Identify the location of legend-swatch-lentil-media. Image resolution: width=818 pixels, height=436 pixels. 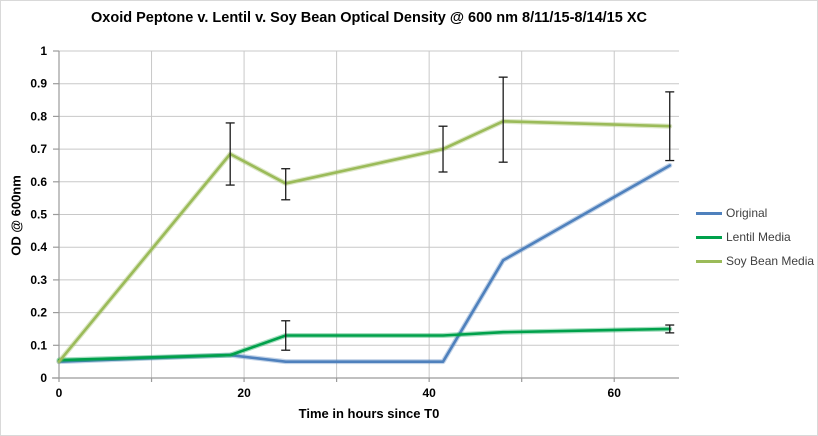
(709, 237).